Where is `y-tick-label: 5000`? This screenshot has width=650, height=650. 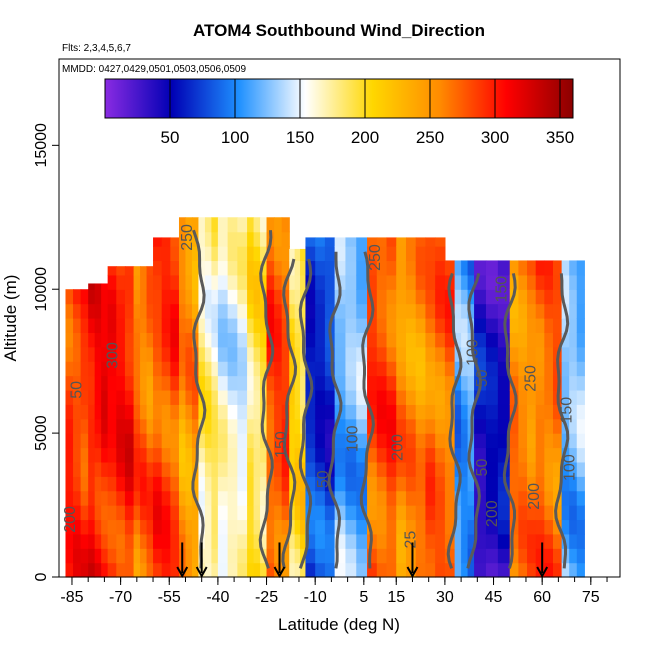
y-tick-label: 5000 is located at coordinates (41, 433).